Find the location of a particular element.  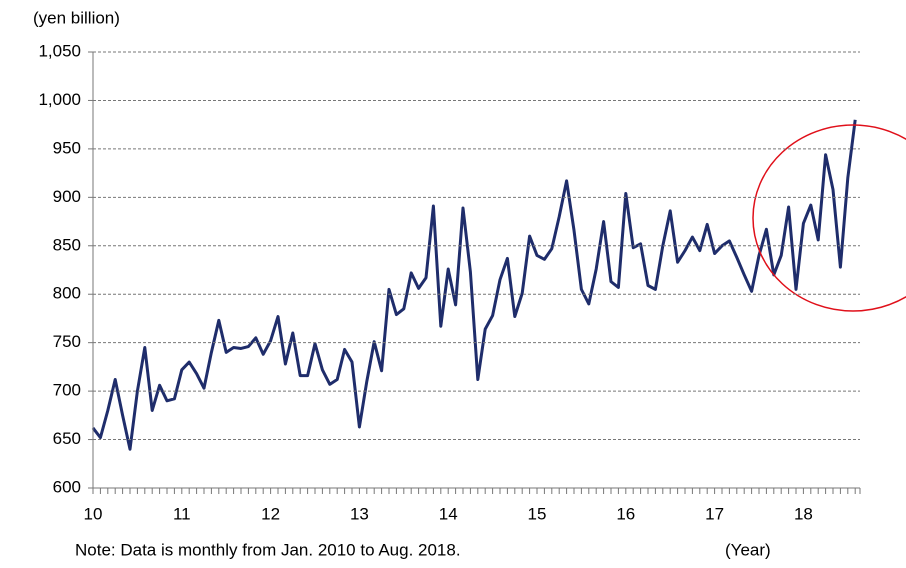

y-tick-label: 650 is located at coordinates (67, 438).